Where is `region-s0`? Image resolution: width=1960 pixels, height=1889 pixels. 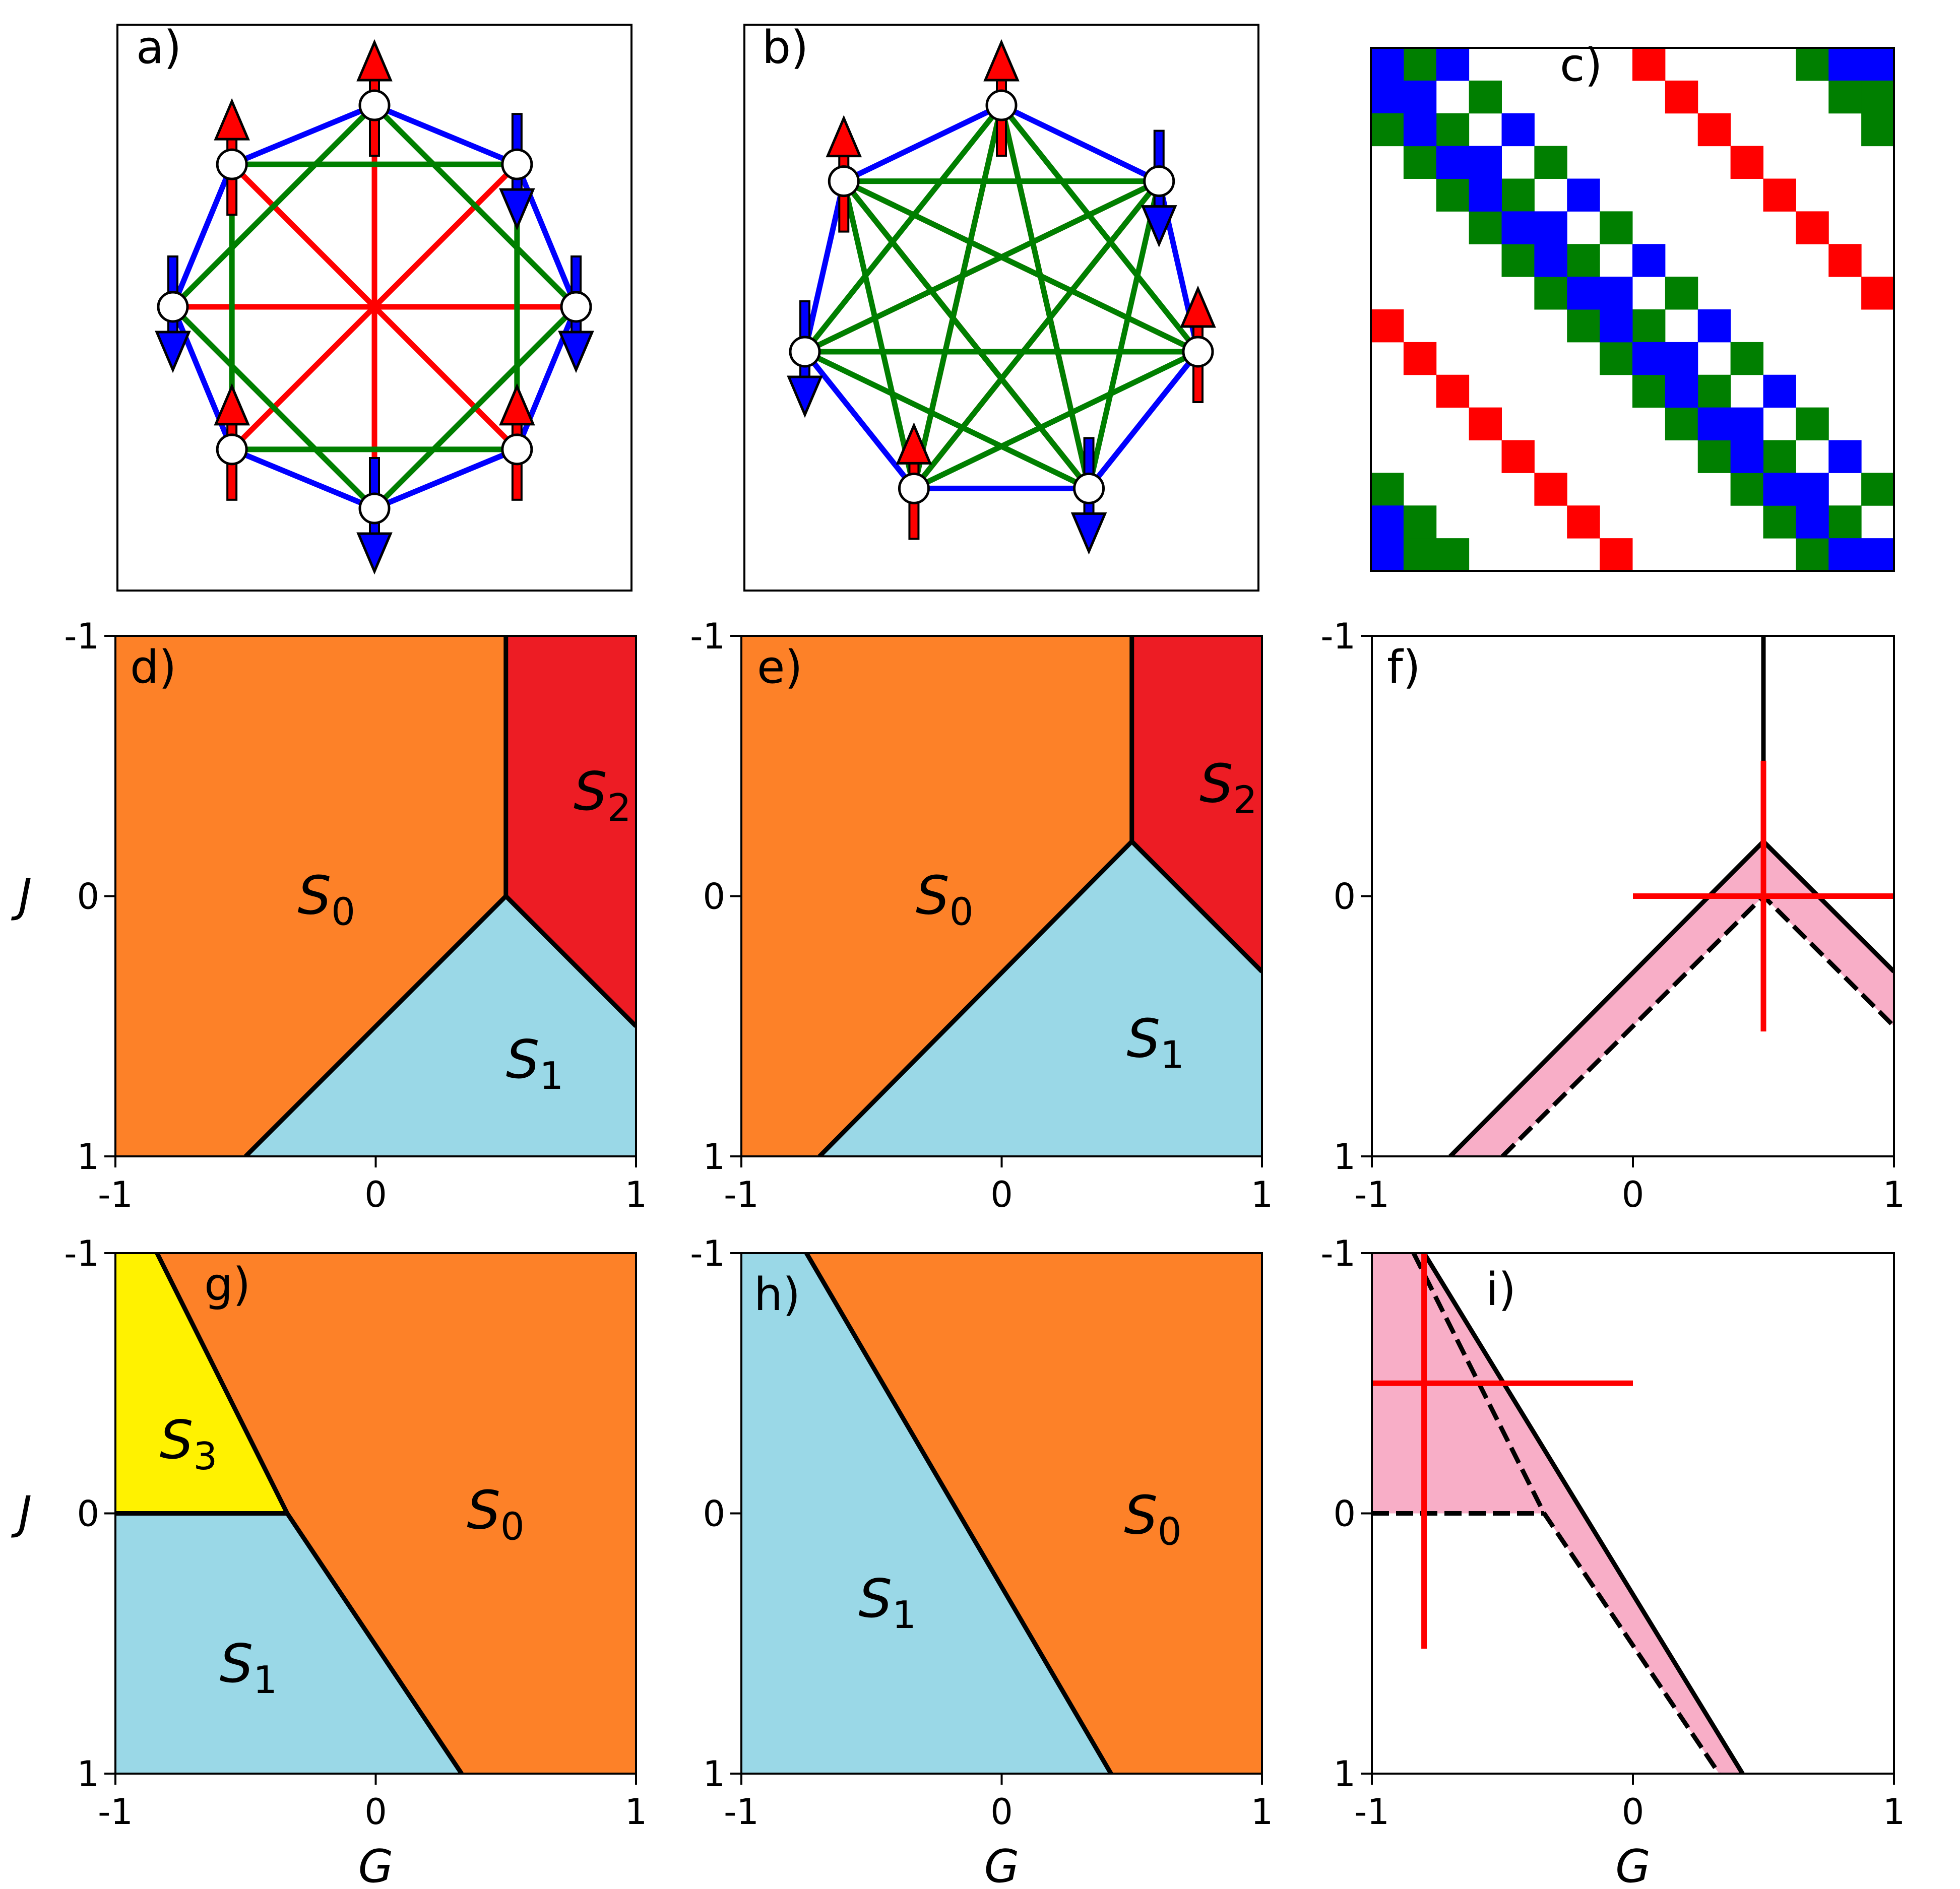
region-s0 is located at coordinates (937, 896).